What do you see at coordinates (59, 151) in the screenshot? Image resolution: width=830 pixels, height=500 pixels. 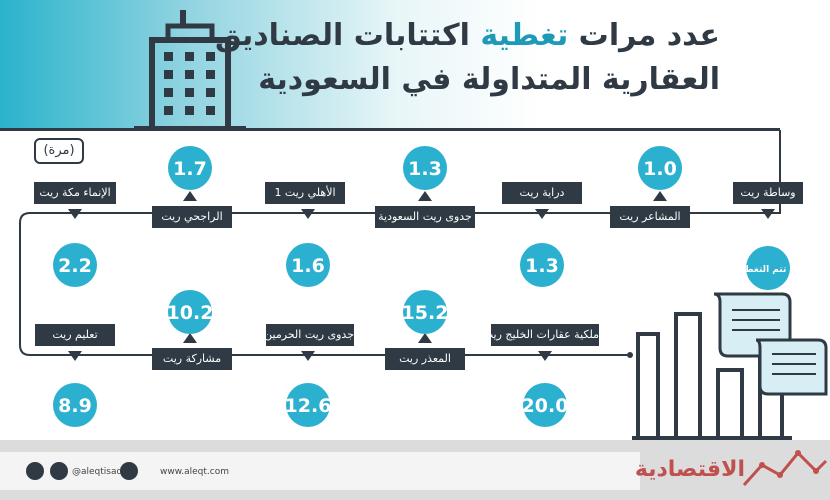 I see `unit-label: (مرة)` at bounding box center [59, 151].